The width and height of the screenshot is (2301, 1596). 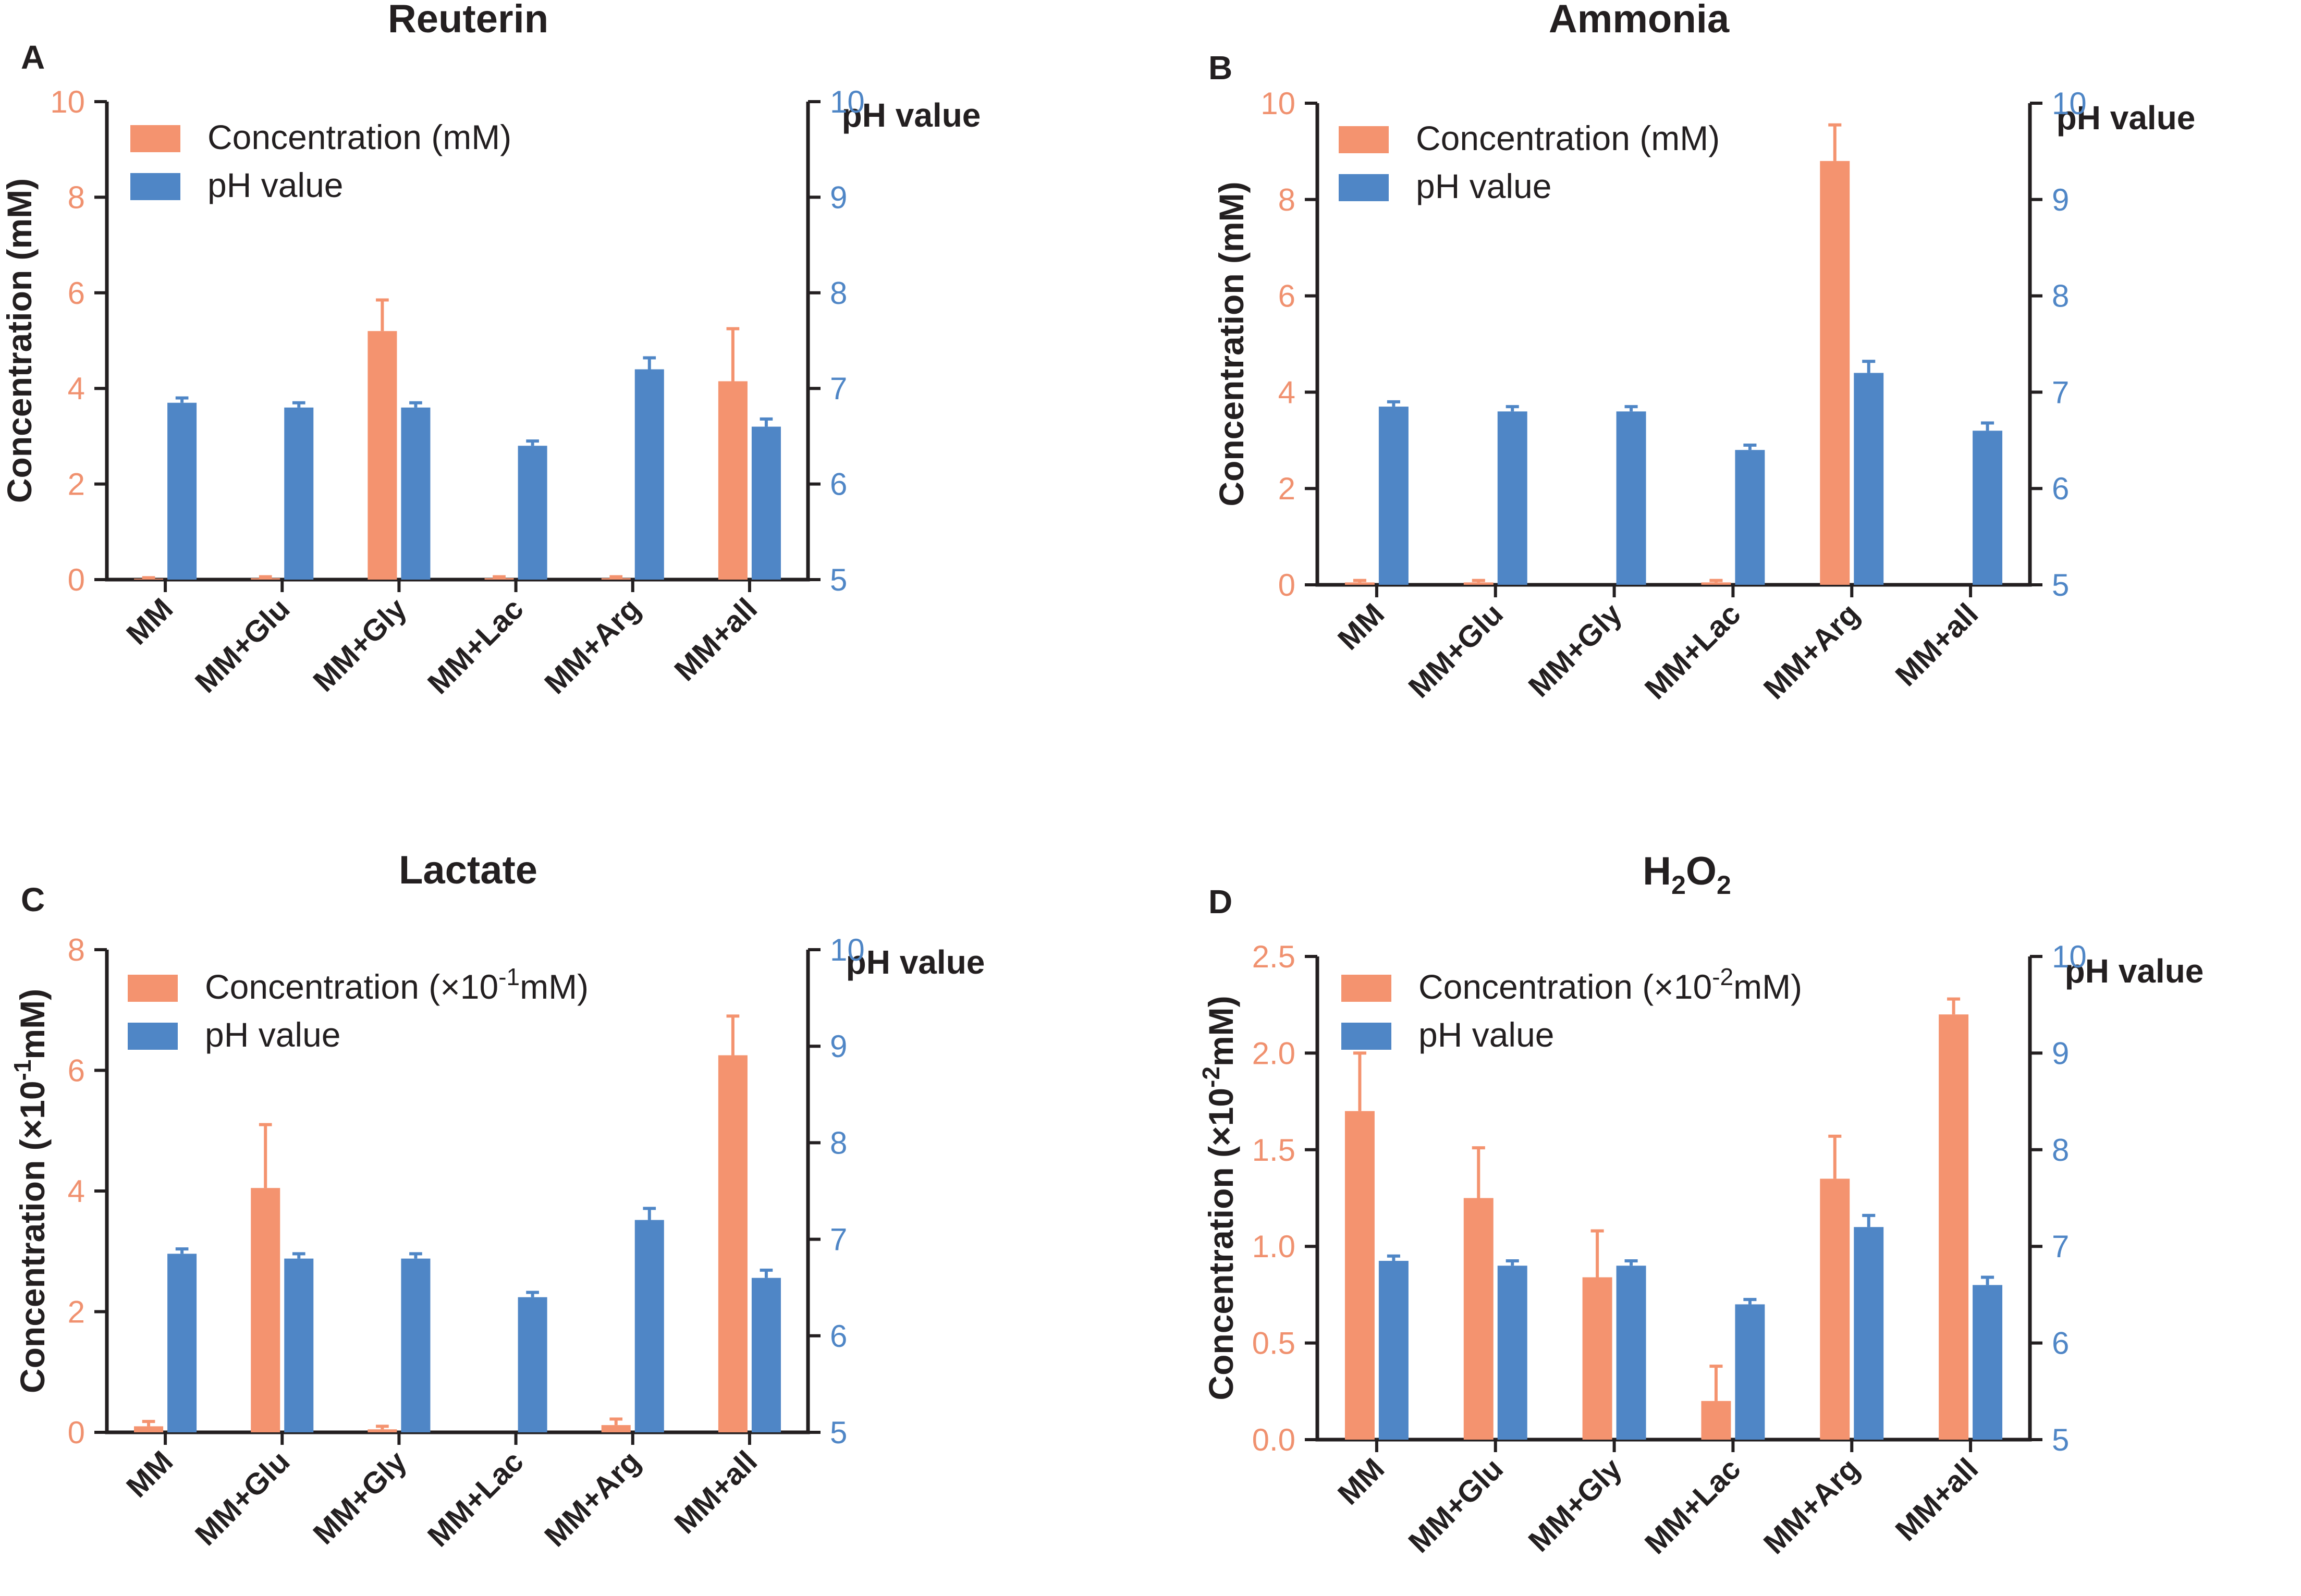 What do you see at coordinates (1220, 902) in the screenshot?
I see `panel-label: D` at bounding box center [1220, 902].